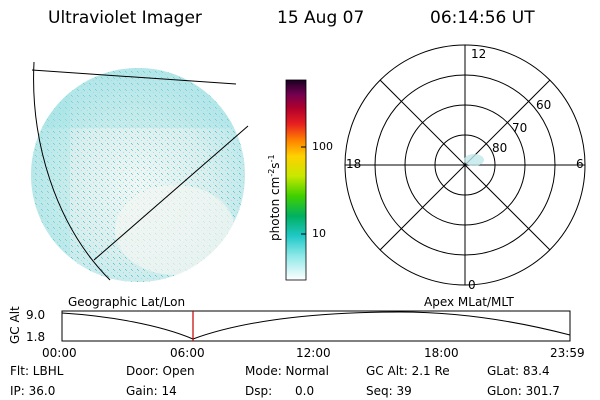 Image resolution: width=600 pixels, height=400 pixels. Describe the element at coordinates (296, 180) in the screenshot. I see `color-scale-bar` at that location.